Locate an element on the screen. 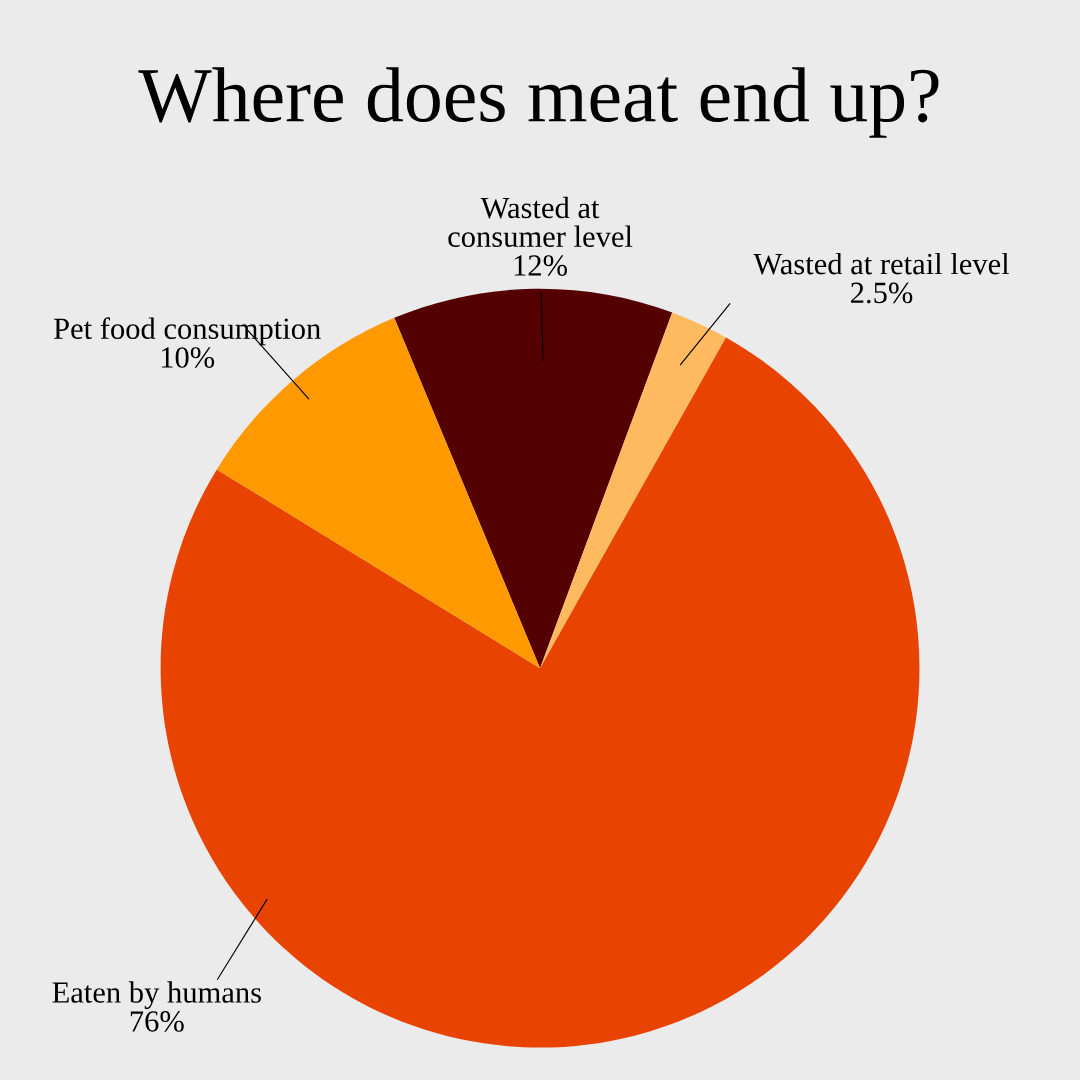 This screenshot has height=1080, width=1080. slice-label: Wasted at retail level is located at coordinates (881, 263).